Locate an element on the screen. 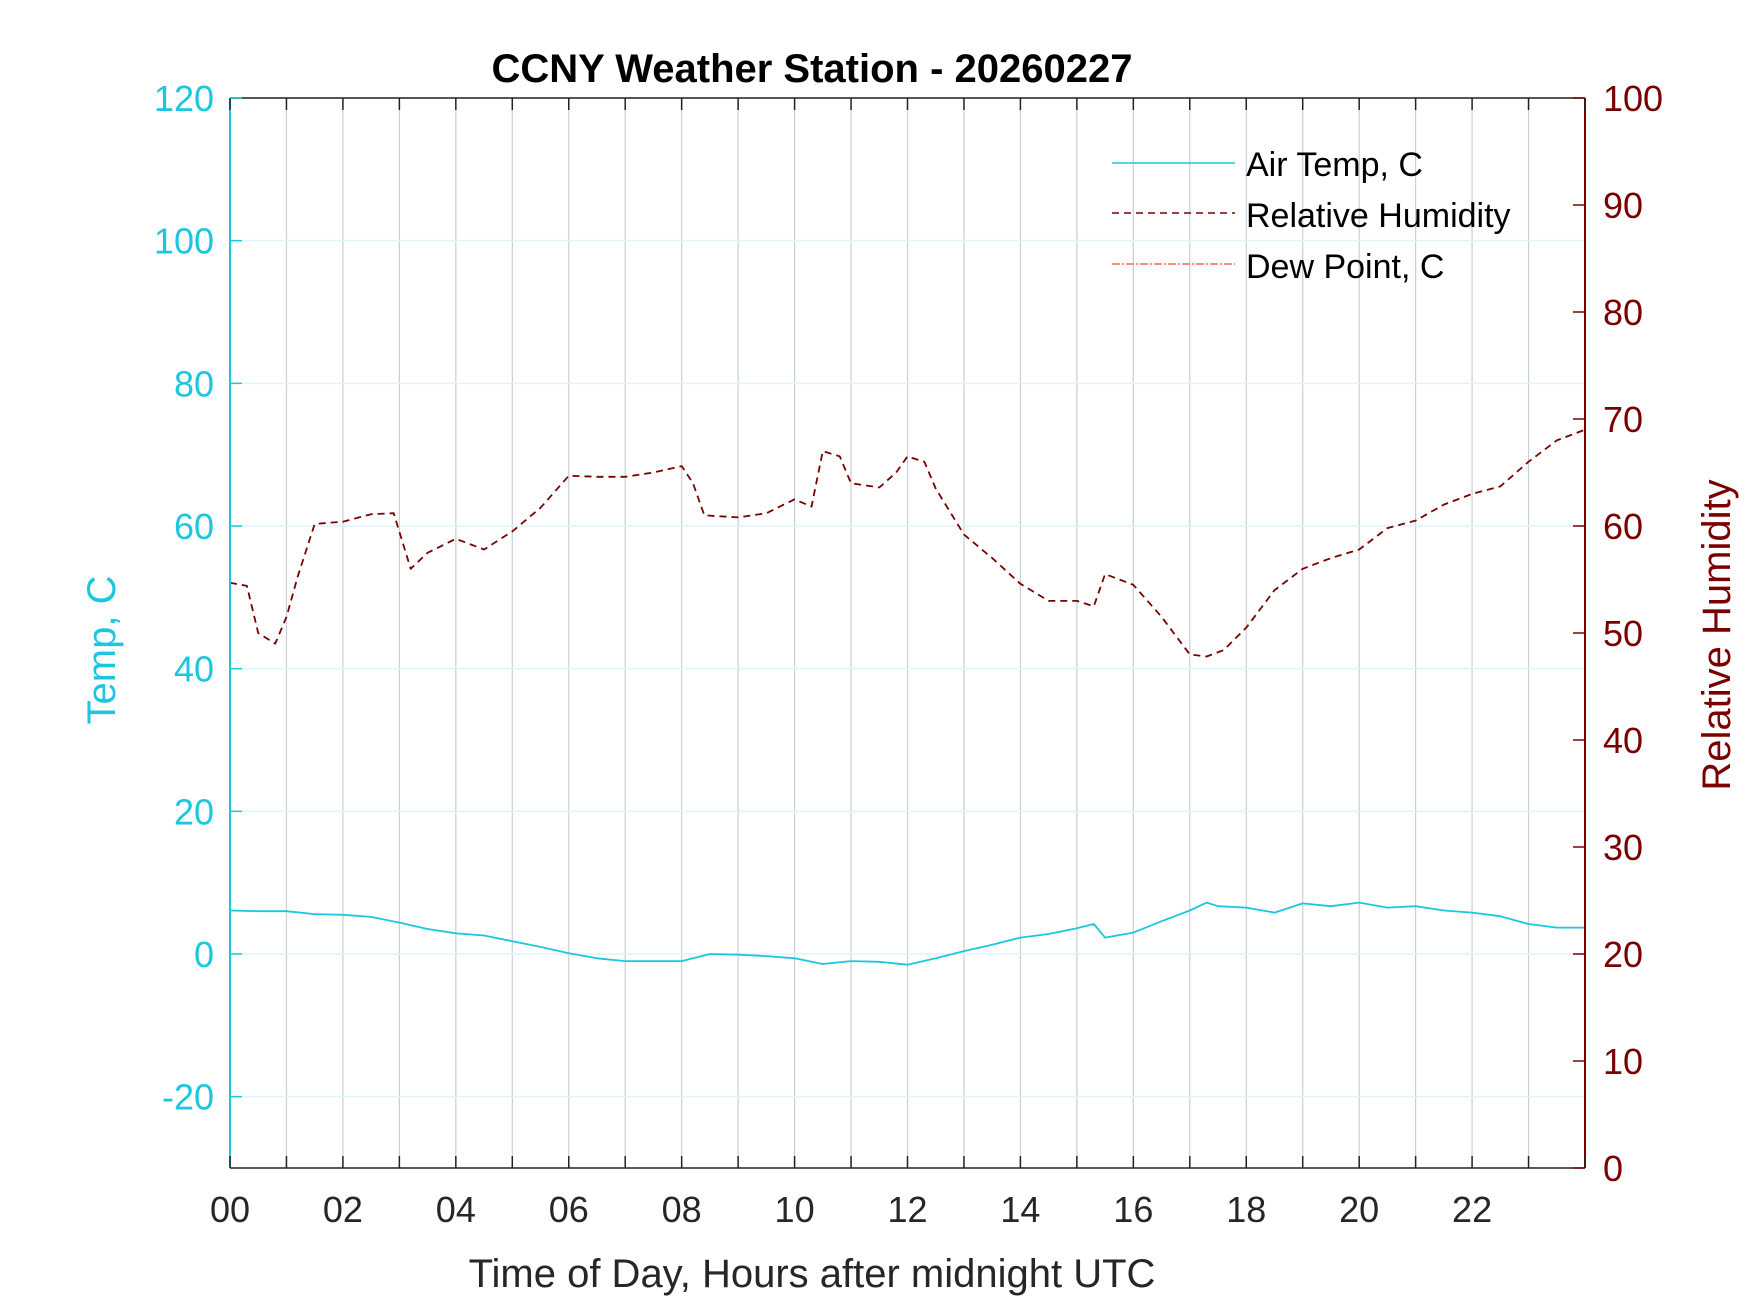  x-tick-label: 12 is located at coordinates (907, 1209).